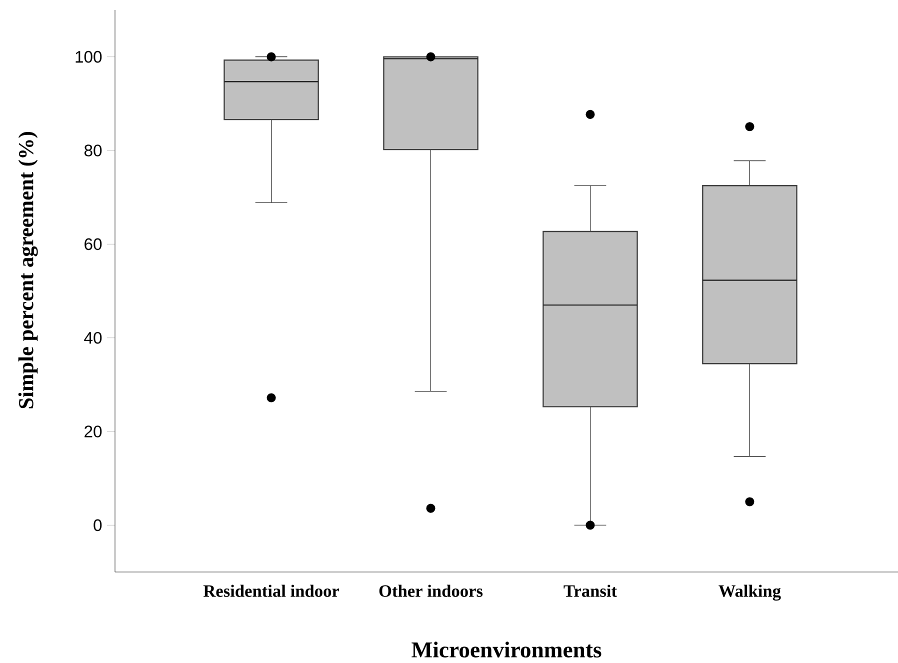  What do you see at coordinates (431, 590) in the screenshot?
I see `x-tick-label: Other indoors` at bounding box center [431, 590].